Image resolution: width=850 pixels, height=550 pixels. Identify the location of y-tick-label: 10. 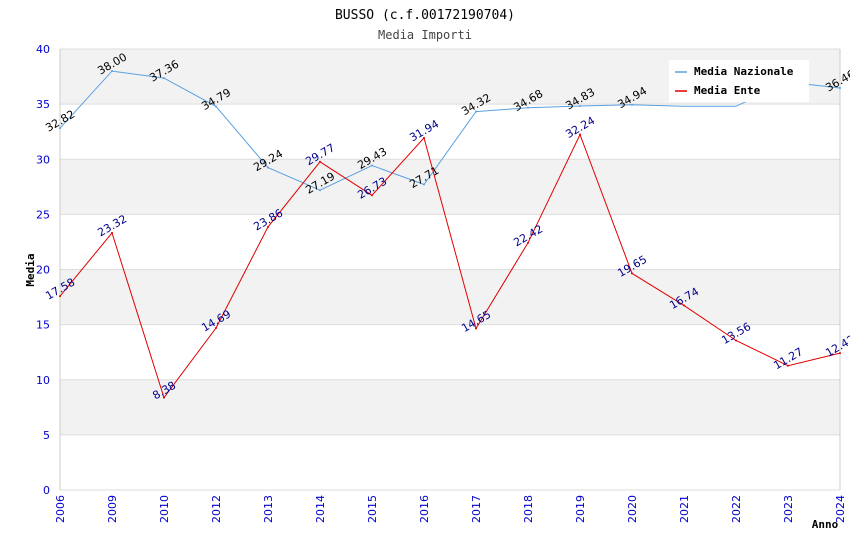
(43, 380).